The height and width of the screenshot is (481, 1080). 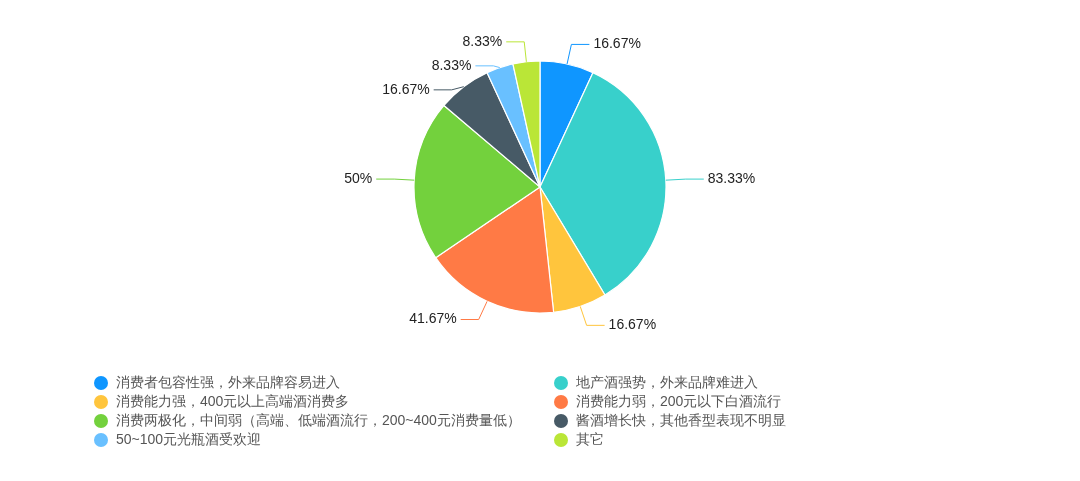 I want to click on legend-label: 消费能力弱，200元以下白酒流行, so click(x=679, y=400).